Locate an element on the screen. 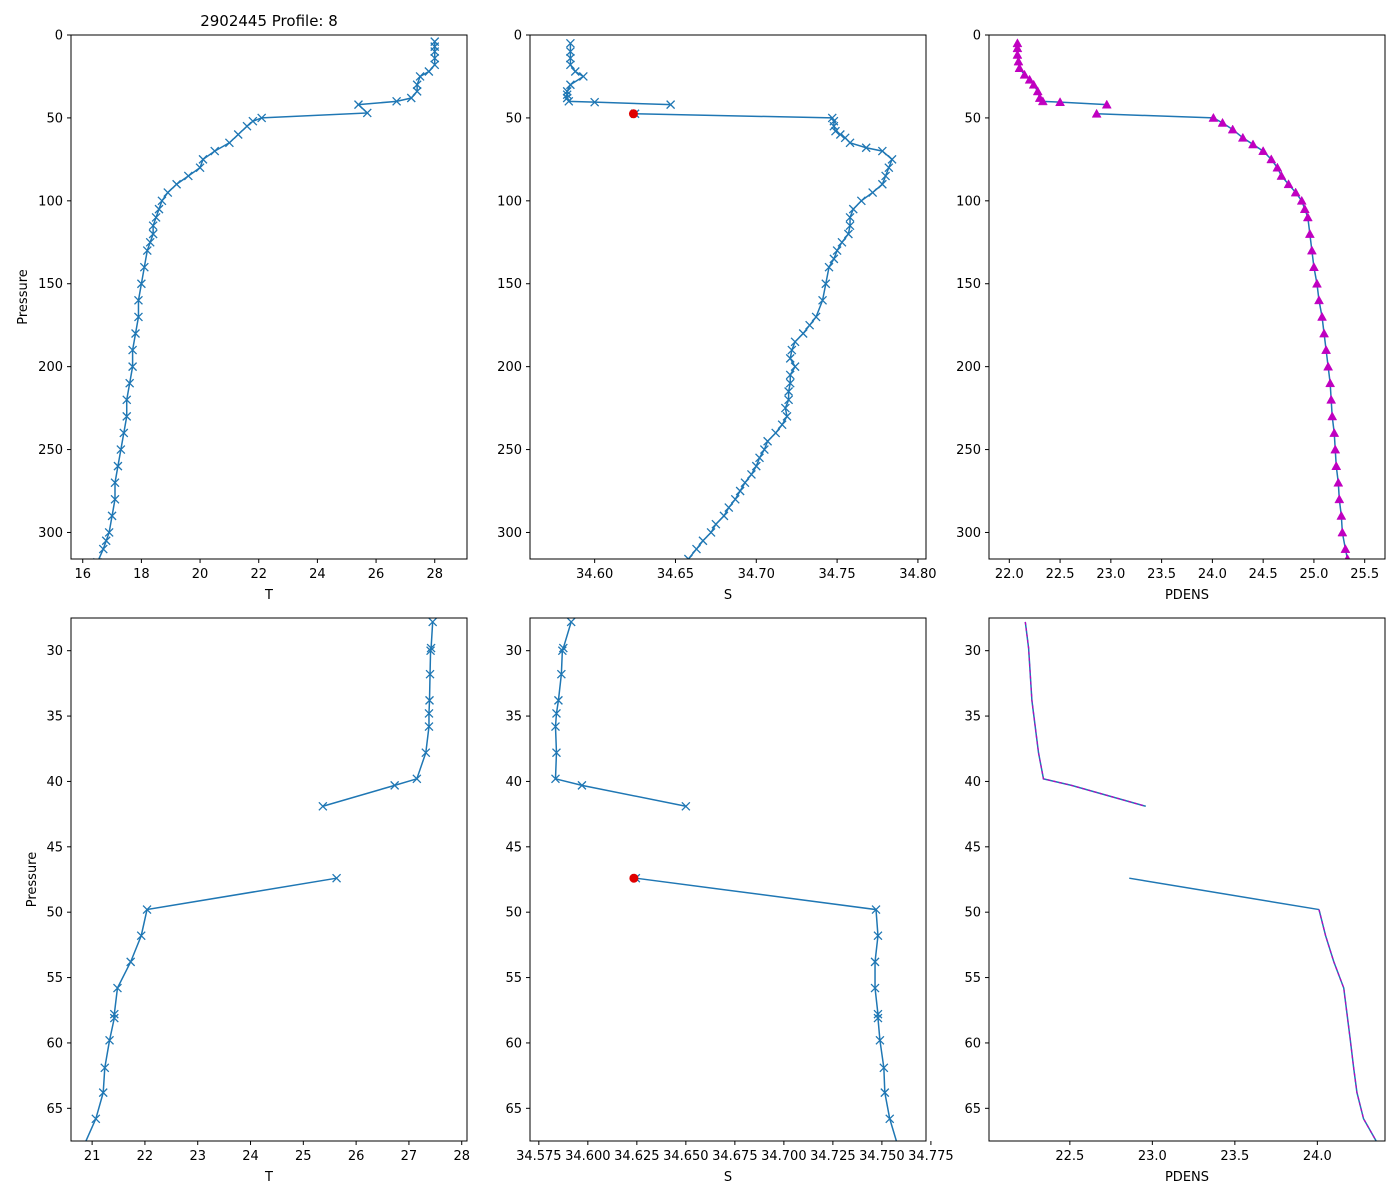 The height and width of the screenshot is (1200, 1400). x-tick-label: 22 is located at coordinates (145, 1156).